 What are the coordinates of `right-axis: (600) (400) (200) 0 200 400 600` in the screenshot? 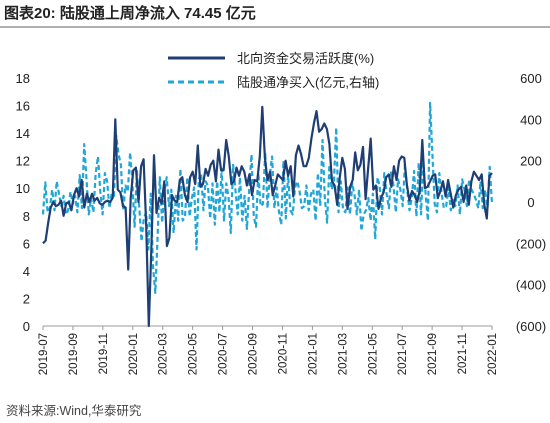 It's located at (531, 202).